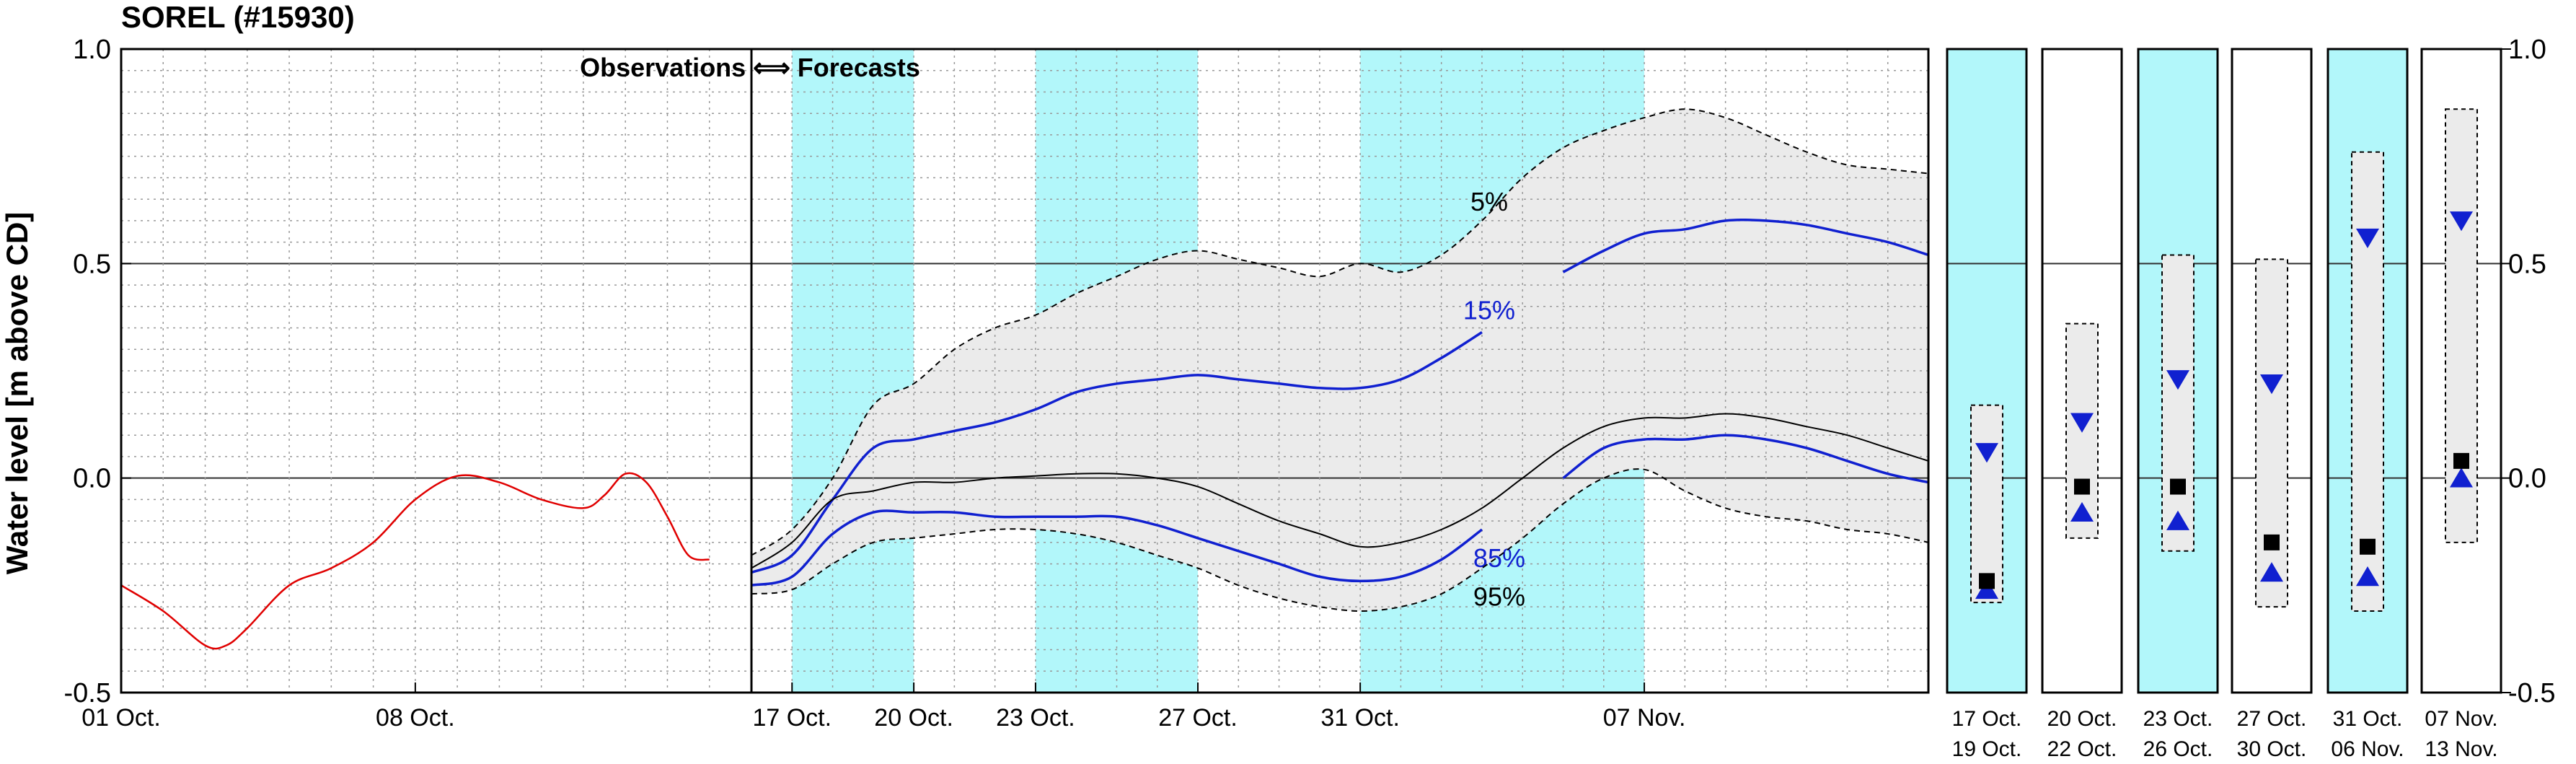 This screenshot has height=764, width=2576. What do you see at coordinates (2461, 748) in the screenshot?
I see `period-date-to: 13 Nov.` at bounding box center [2461, 748].